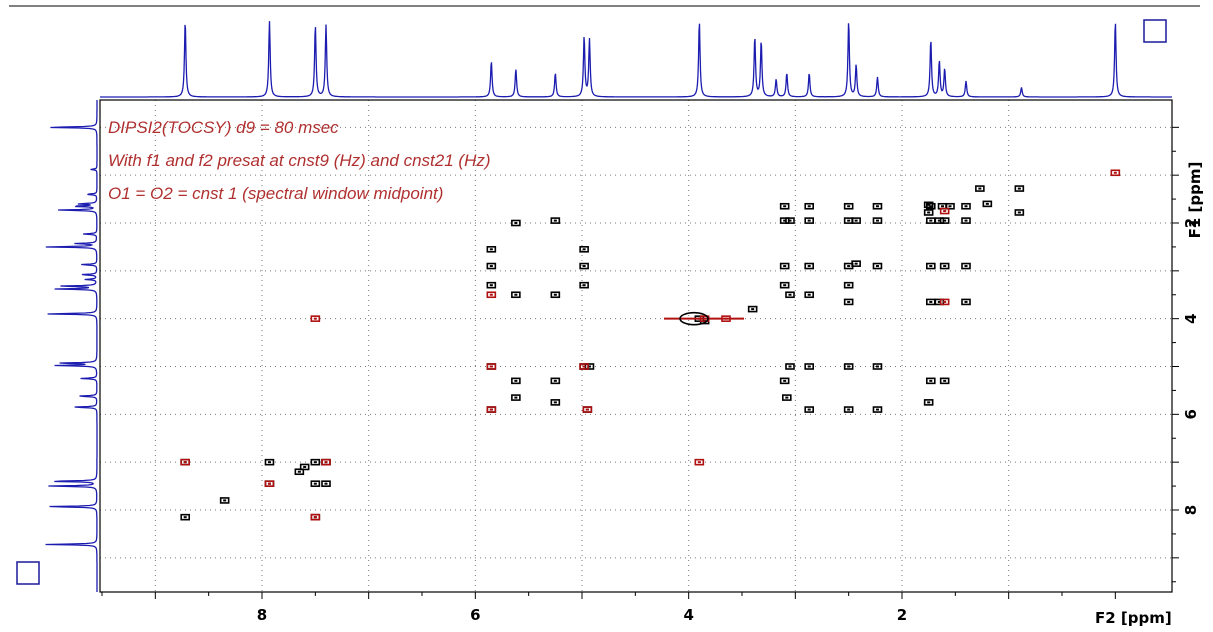  What do you see at coordinates (71, 346) in the screenshot?
I see `f1-projection-trace` at bounding box center [71, 346].